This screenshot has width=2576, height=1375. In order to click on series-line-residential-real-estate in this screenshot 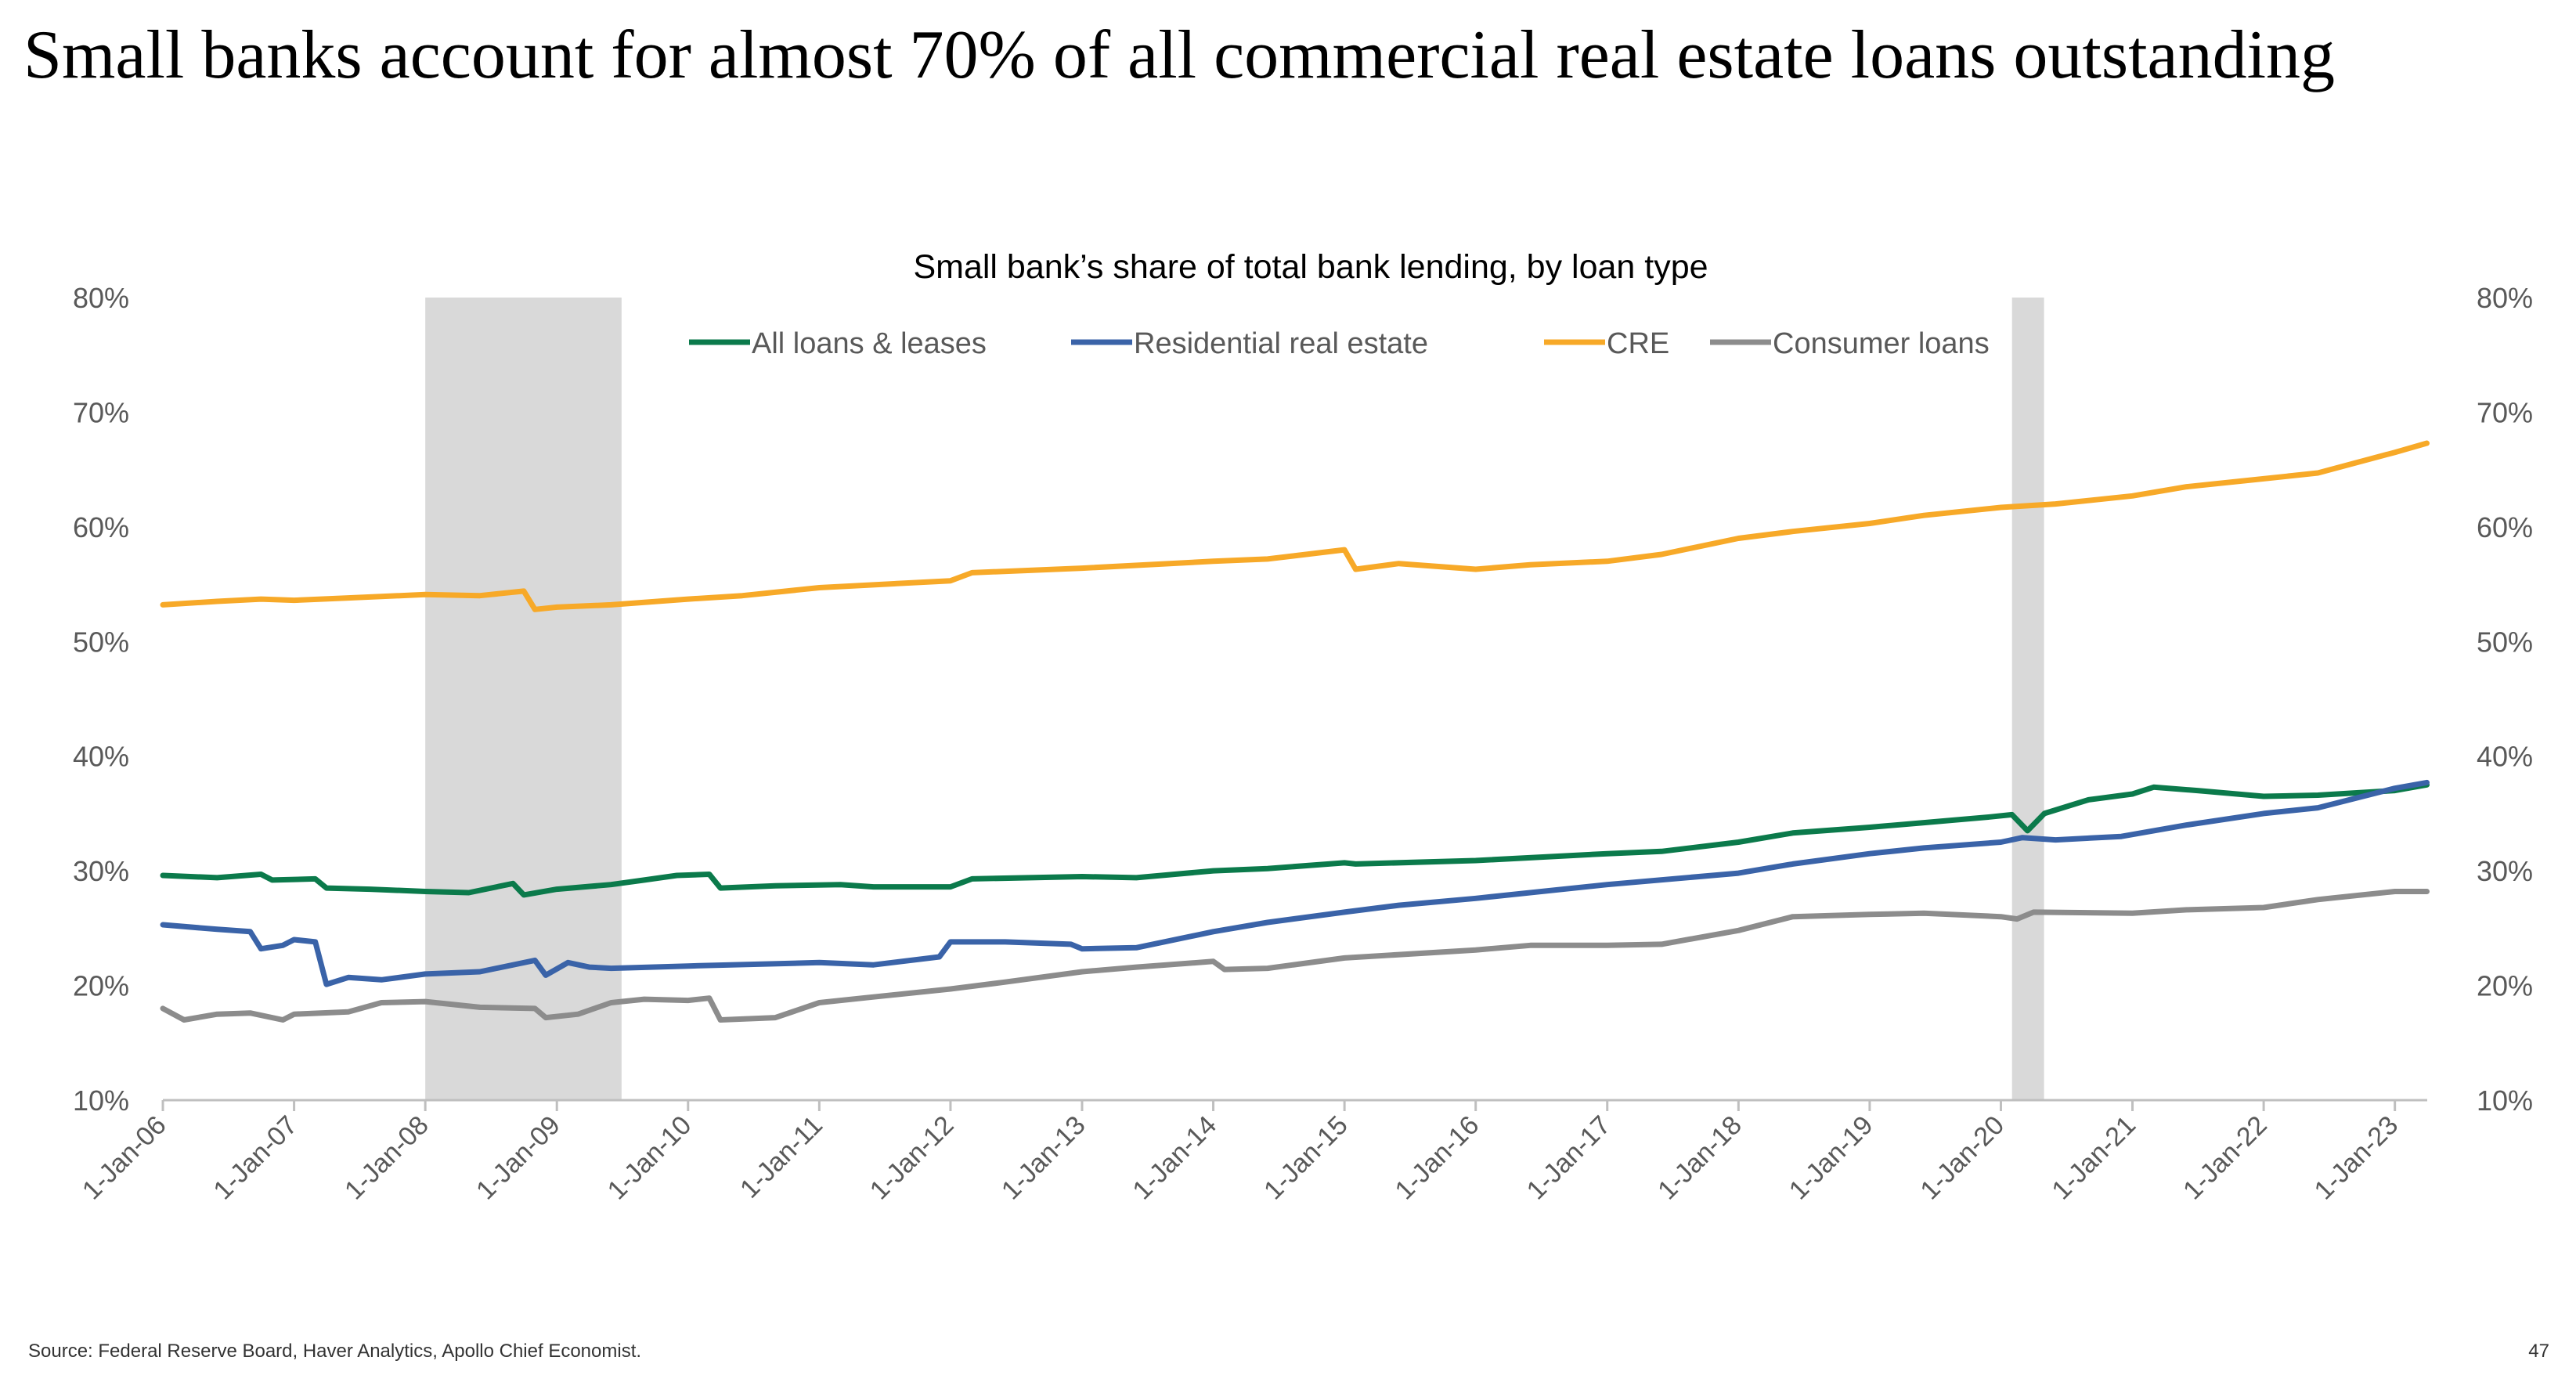, I will do `click(1295, 883)`.